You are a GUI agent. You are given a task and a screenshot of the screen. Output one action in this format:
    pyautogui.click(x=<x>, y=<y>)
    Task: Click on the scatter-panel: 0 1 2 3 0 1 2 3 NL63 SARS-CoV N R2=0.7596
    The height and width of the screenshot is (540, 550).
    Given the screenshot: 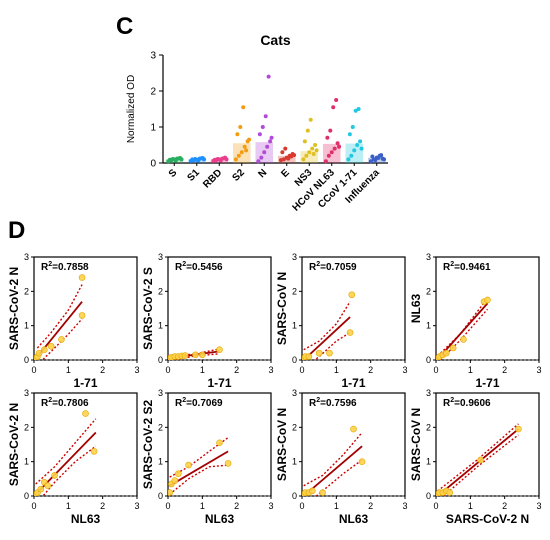 What is the action you would take?
    pyautogui.click(x=341, y=457)
    